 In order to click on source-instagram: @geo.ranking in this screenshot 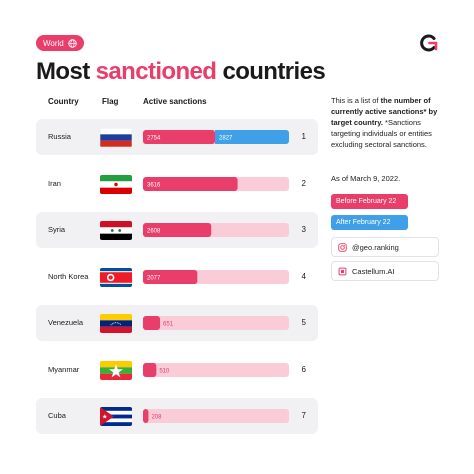, I will do `click(385, 247)`.